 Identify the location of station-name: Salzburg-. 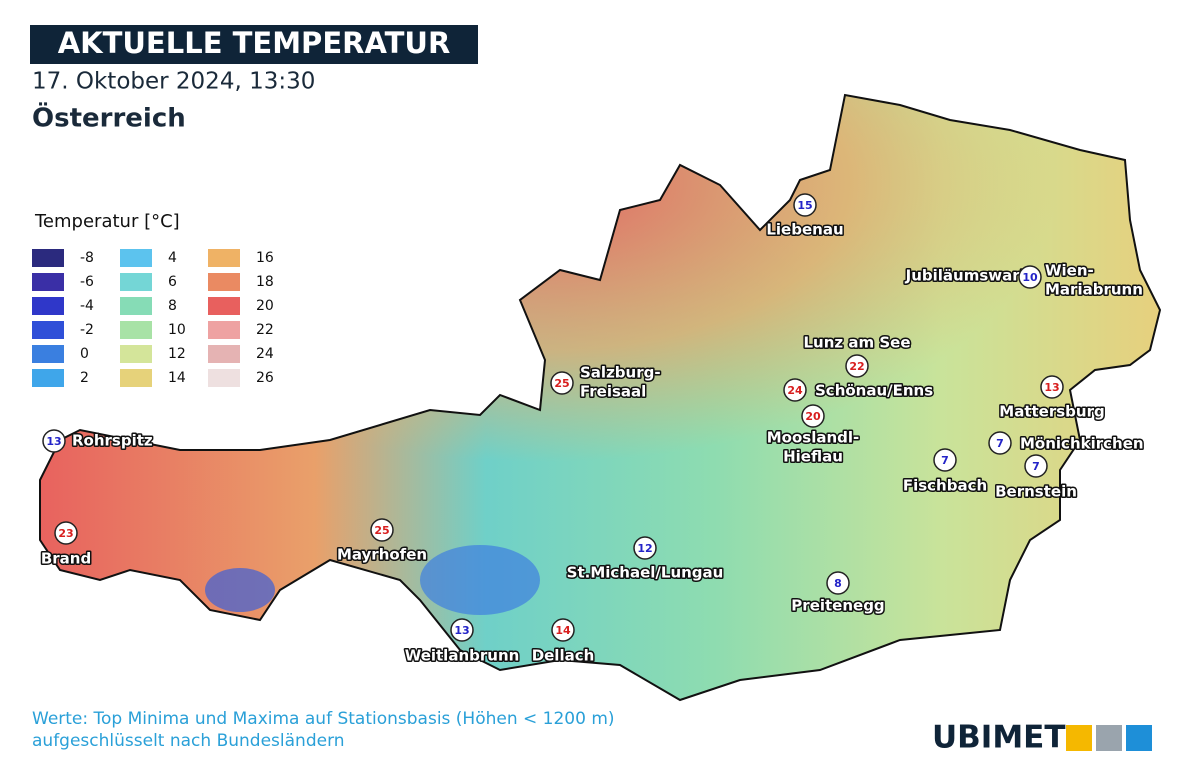
(620, 373).